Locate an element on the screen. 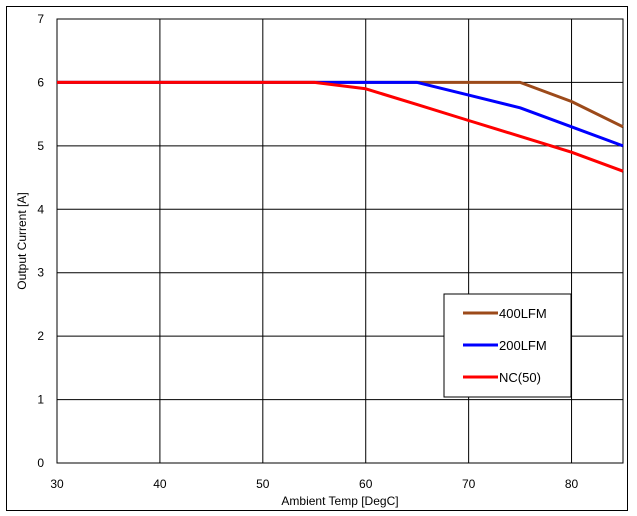 This screenshot has width=637, height=516. y-tick-label: 7 is located at coordinates (40, 19).